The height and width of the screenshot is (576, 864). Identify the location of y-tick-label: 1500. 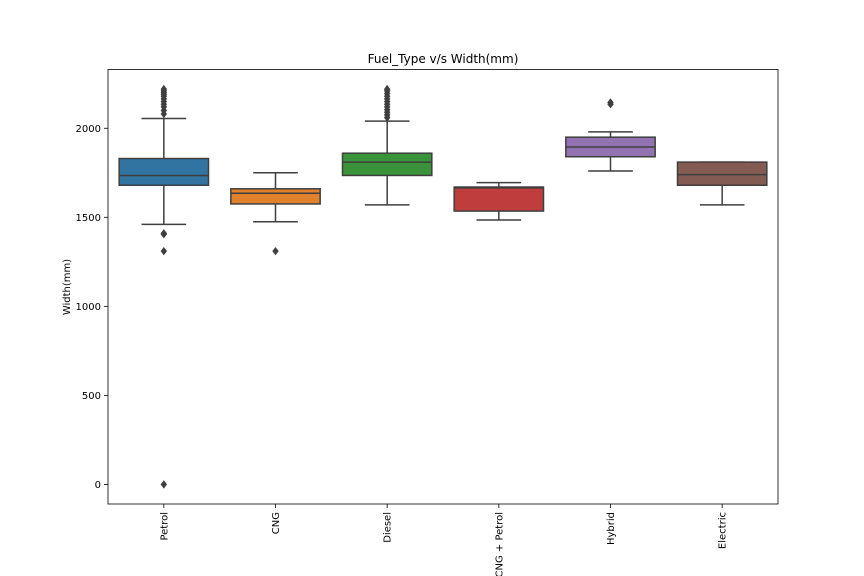
(88, 218).